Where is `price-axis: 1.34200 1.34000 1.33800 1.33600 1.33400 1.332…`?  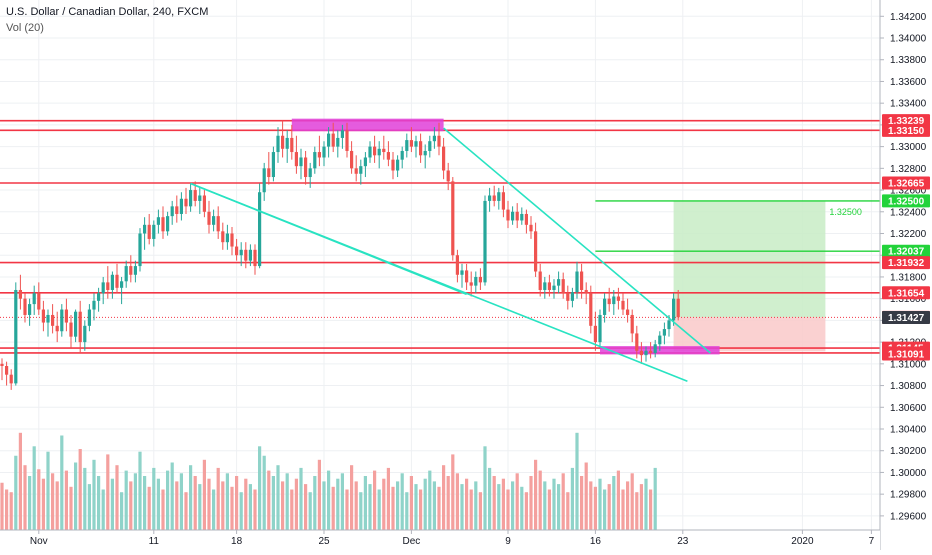 price-axis: 1.34200 1.34000 1.33800 1.33600 1.33400 1.332… is located at coordinates (905, 275).